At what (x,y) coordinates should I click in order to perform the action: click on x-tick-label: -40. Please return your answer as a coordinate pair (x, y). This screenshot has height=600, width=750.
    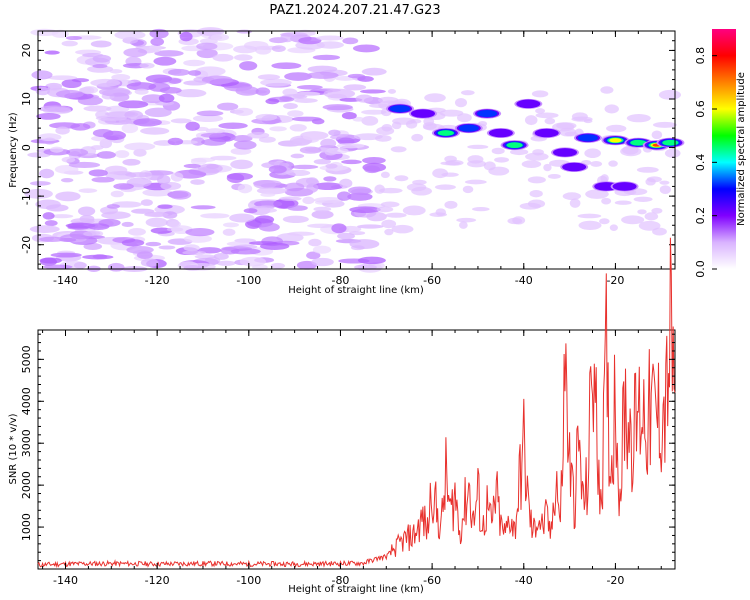
    Looking at the image, I should click on (524, 580).